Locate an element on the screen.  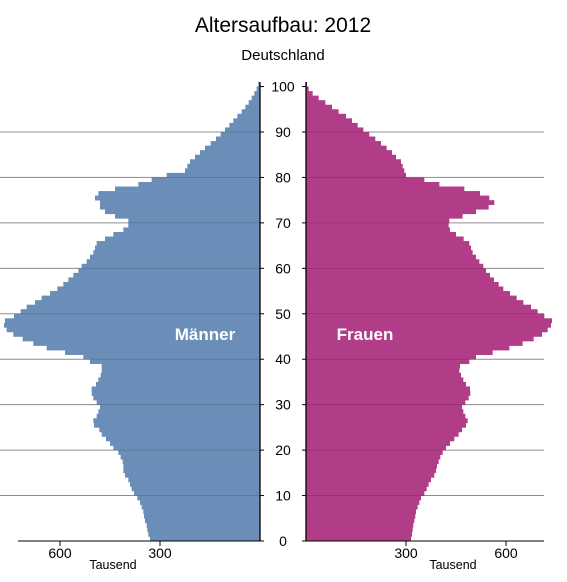
y-tick-label: 20 is located at coordinates (283, 450).